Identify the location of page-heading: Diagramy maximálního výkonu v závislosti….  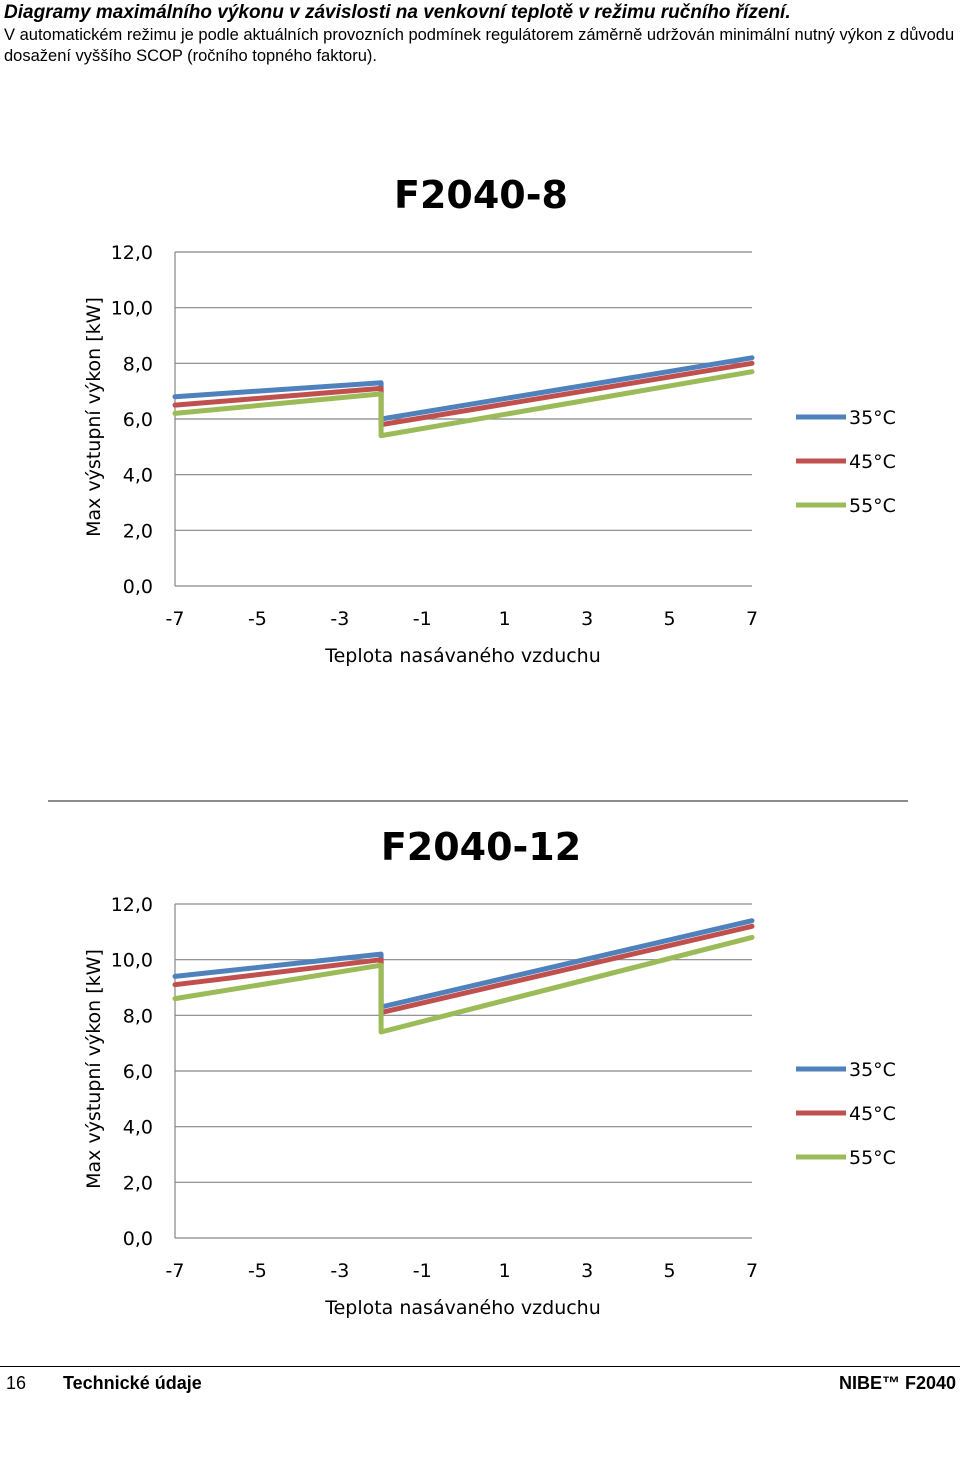
(397, 12).